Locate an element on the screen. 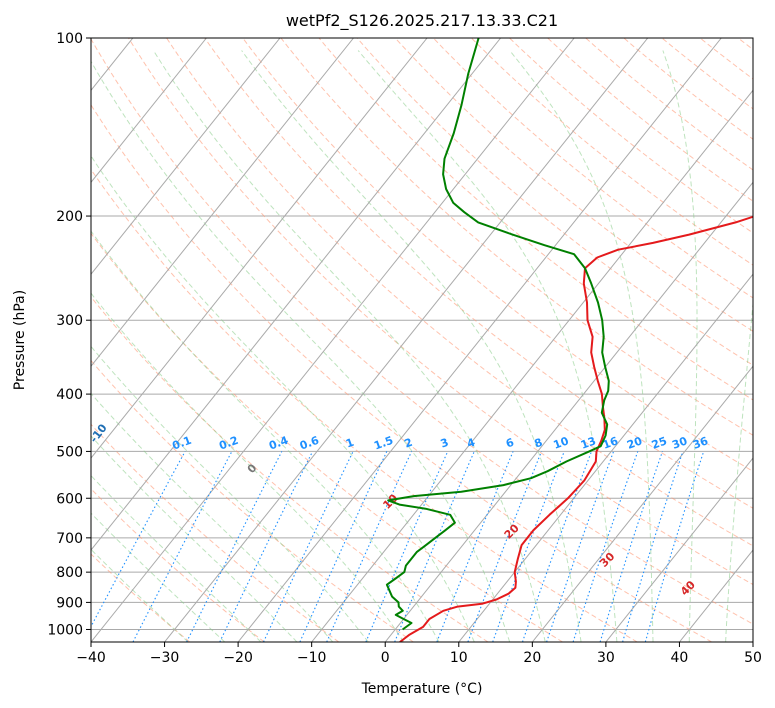 This screenshot has height=708, width=775. mixing-ratio-label: 6 is located at coordinates (510, 443).